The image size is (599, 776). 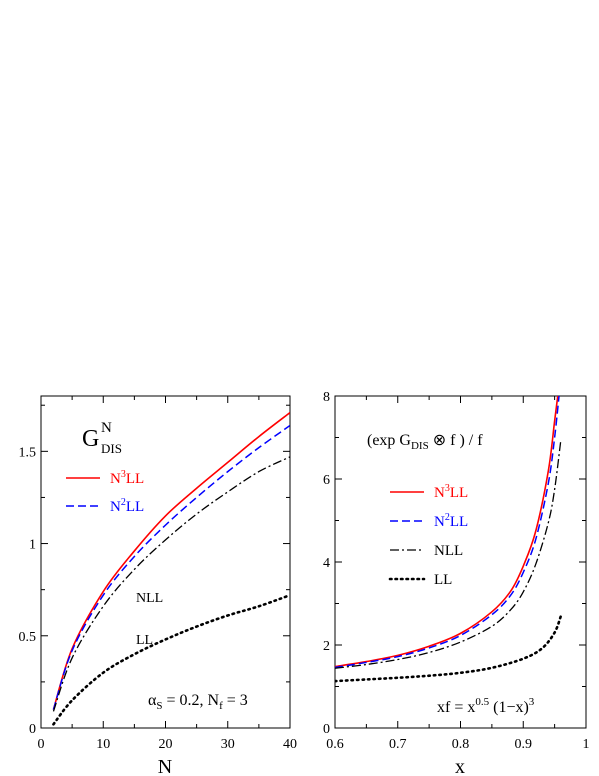 What do you see at coordinates (428, 535) in the screenshot?
I see `right-legend: N3LL N2LL NLL LL` at bounding box center [428, 535].